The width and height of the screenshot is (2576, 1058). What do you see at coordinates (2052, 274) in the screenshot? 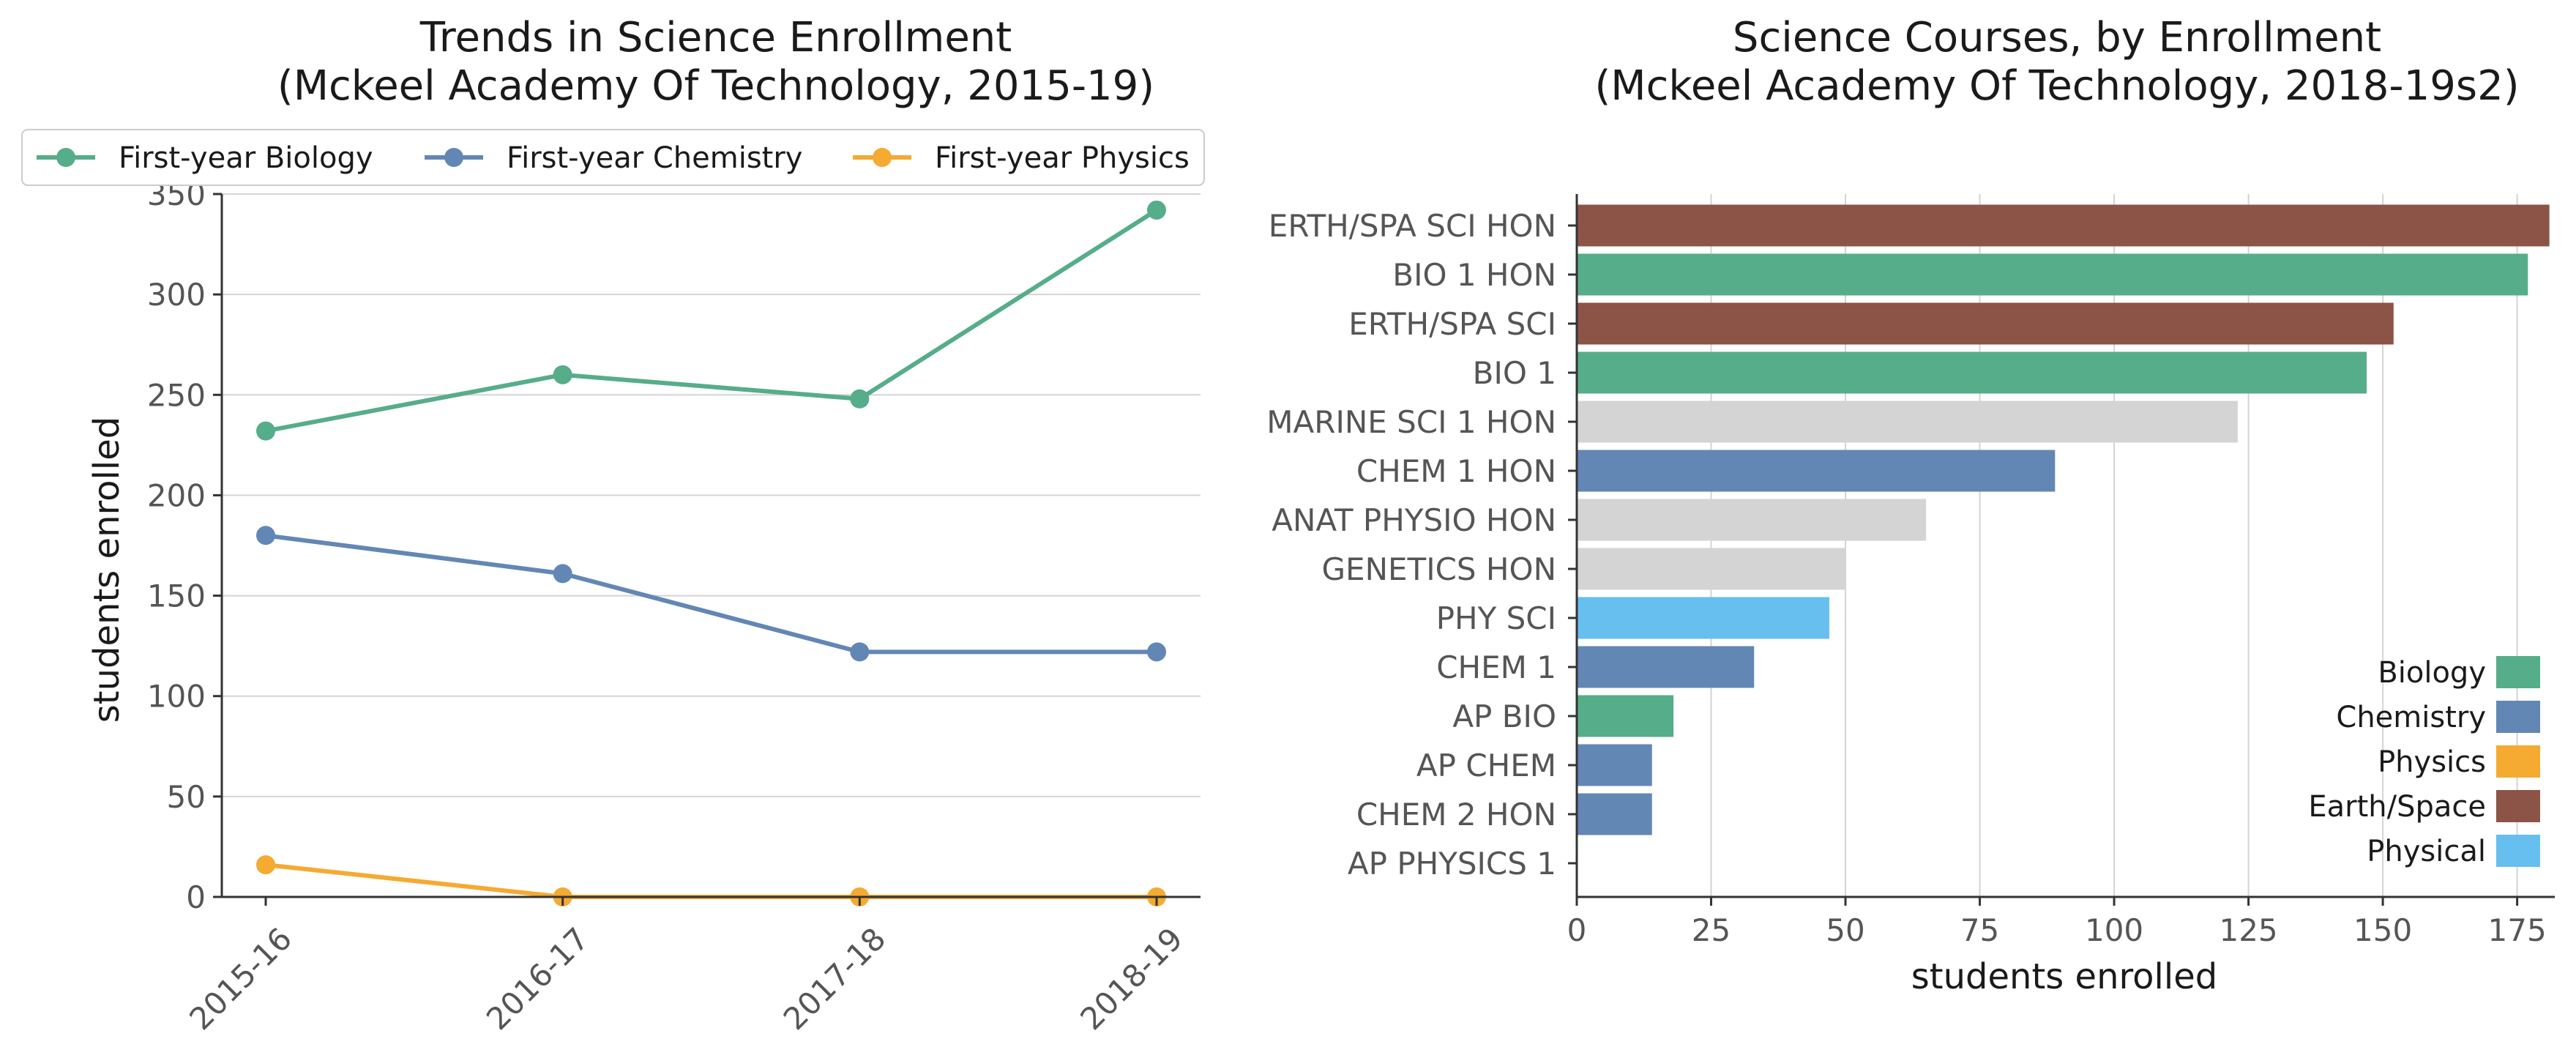
I see `bar-bio-1-hon` at bounding box center [2052, 274].